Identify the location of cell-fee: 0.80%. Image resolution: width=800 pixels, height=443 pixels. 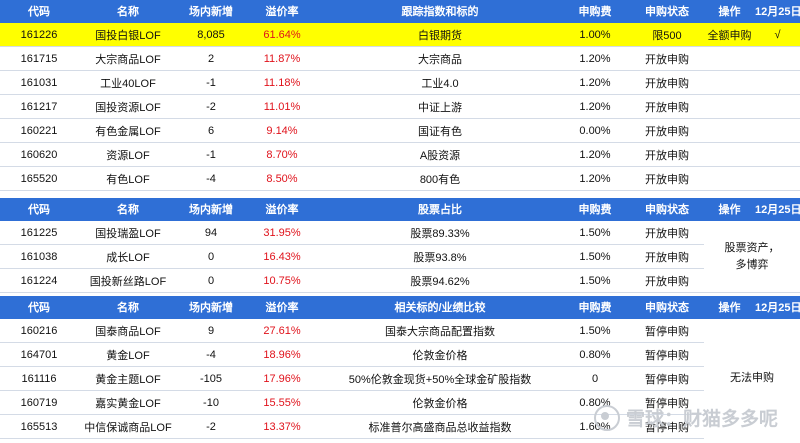
(595, 354).